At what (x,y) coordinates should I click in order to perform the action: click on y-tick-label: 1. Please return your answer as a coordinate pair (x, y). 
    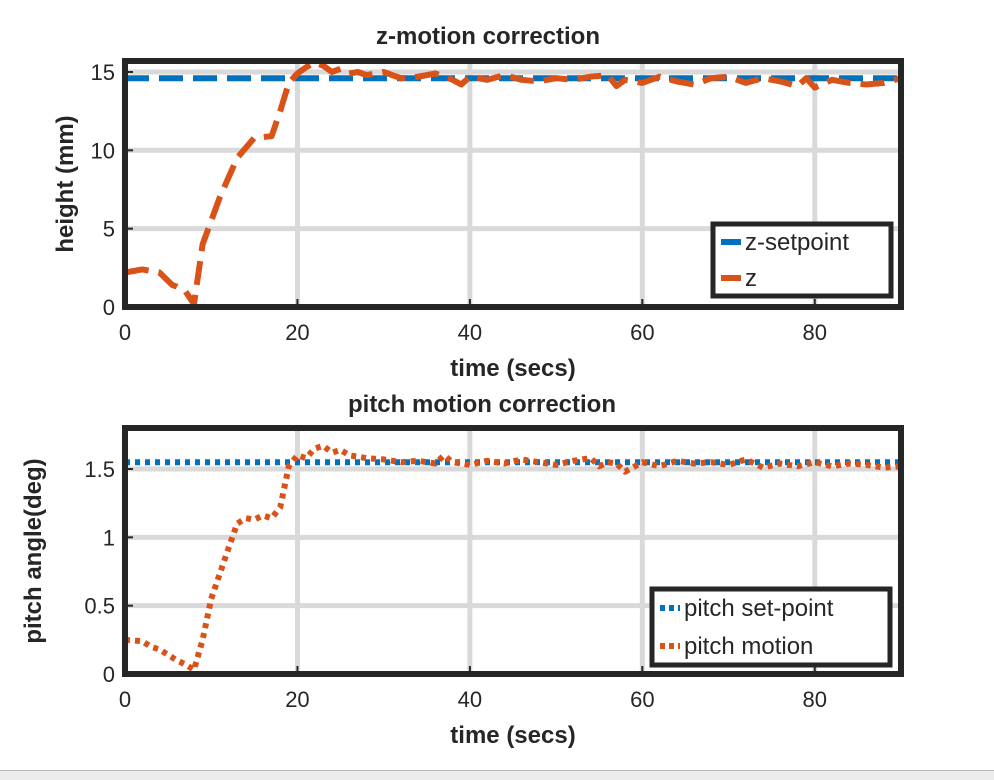
    Looking at the image, I should click on (109, 537).